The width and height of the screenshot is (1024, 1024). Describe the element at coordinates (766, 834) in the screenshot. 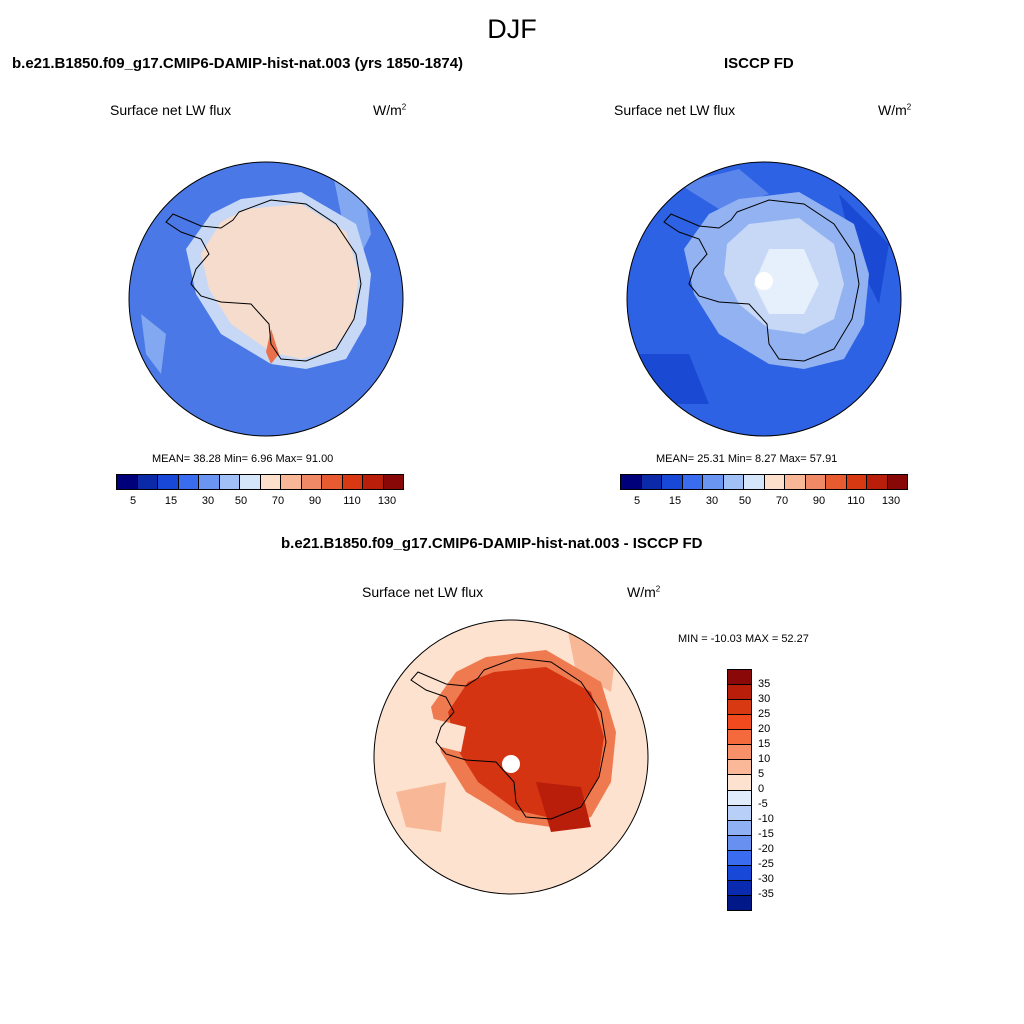

I see `panel3-colorbar-tick: -15` at that location.